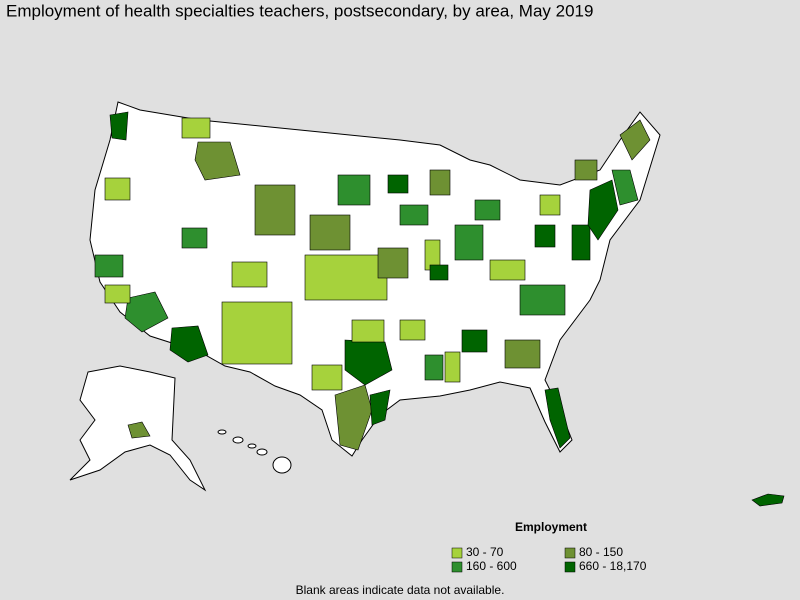 Image resolution: width=800 pixels, height=600 pixels. I want to click on legend-label: 160 - 600, so click(491, 566).